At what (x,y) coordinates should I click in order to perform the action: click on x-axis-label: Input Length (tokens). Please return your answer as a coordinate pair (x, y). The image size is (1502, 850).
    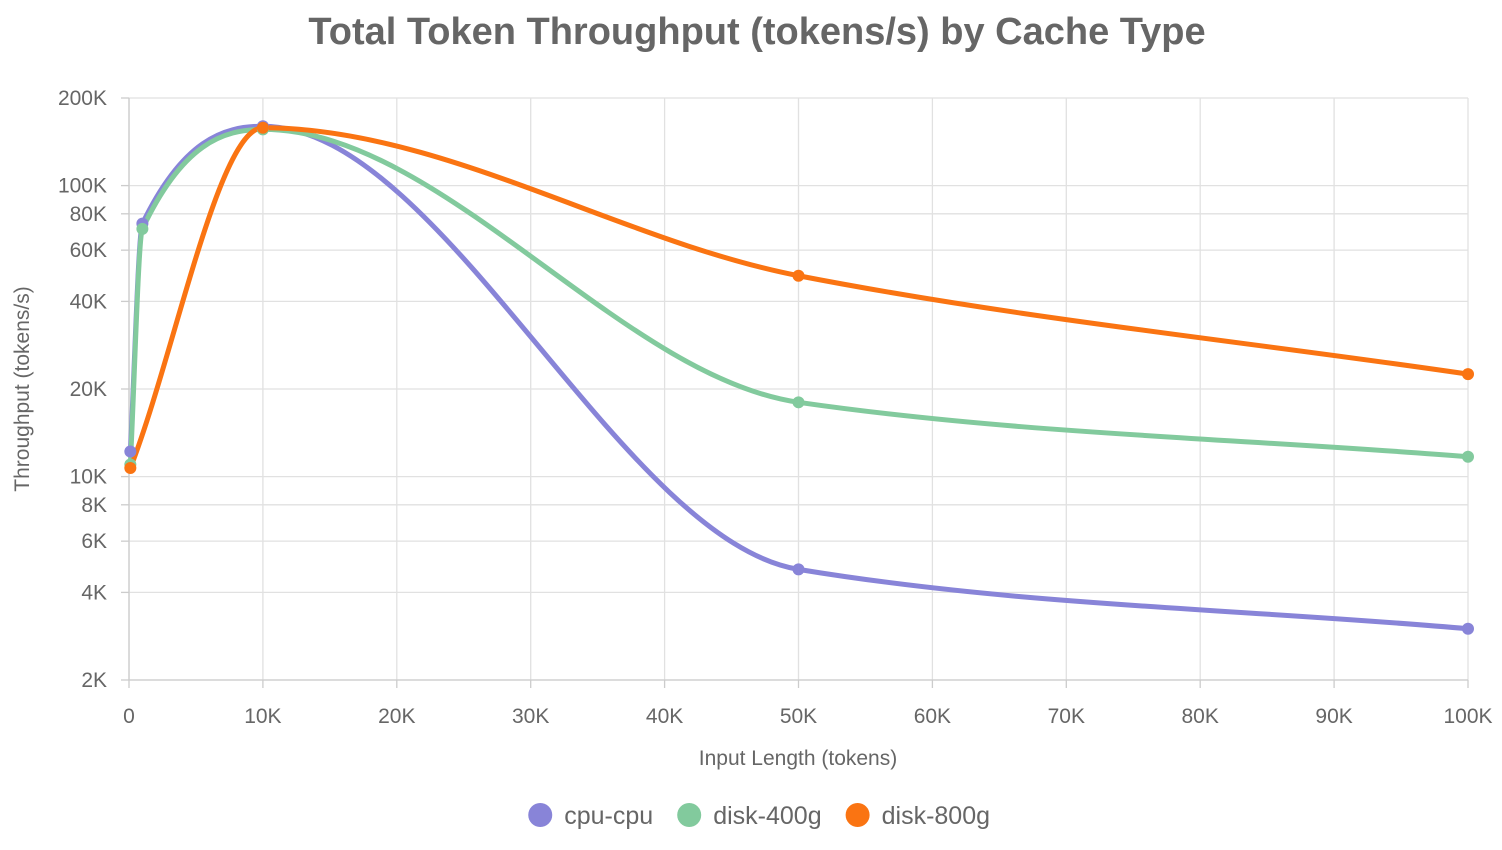
    Looking at the image, I should click on (798, 758).